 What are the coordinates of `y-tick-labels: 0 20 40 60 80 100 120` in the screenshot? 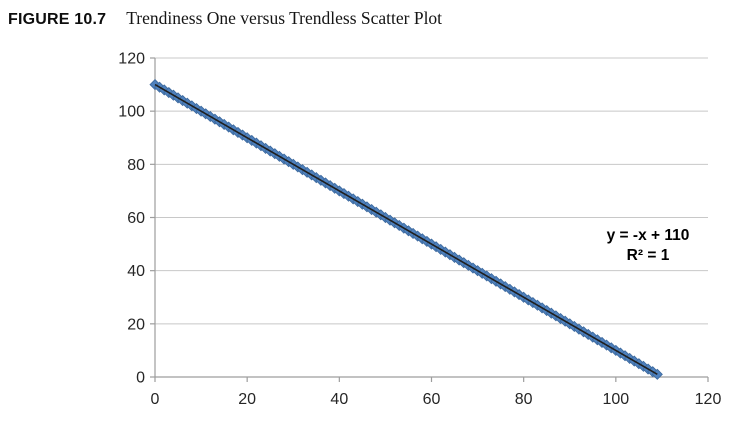 It's located at (131, 219).